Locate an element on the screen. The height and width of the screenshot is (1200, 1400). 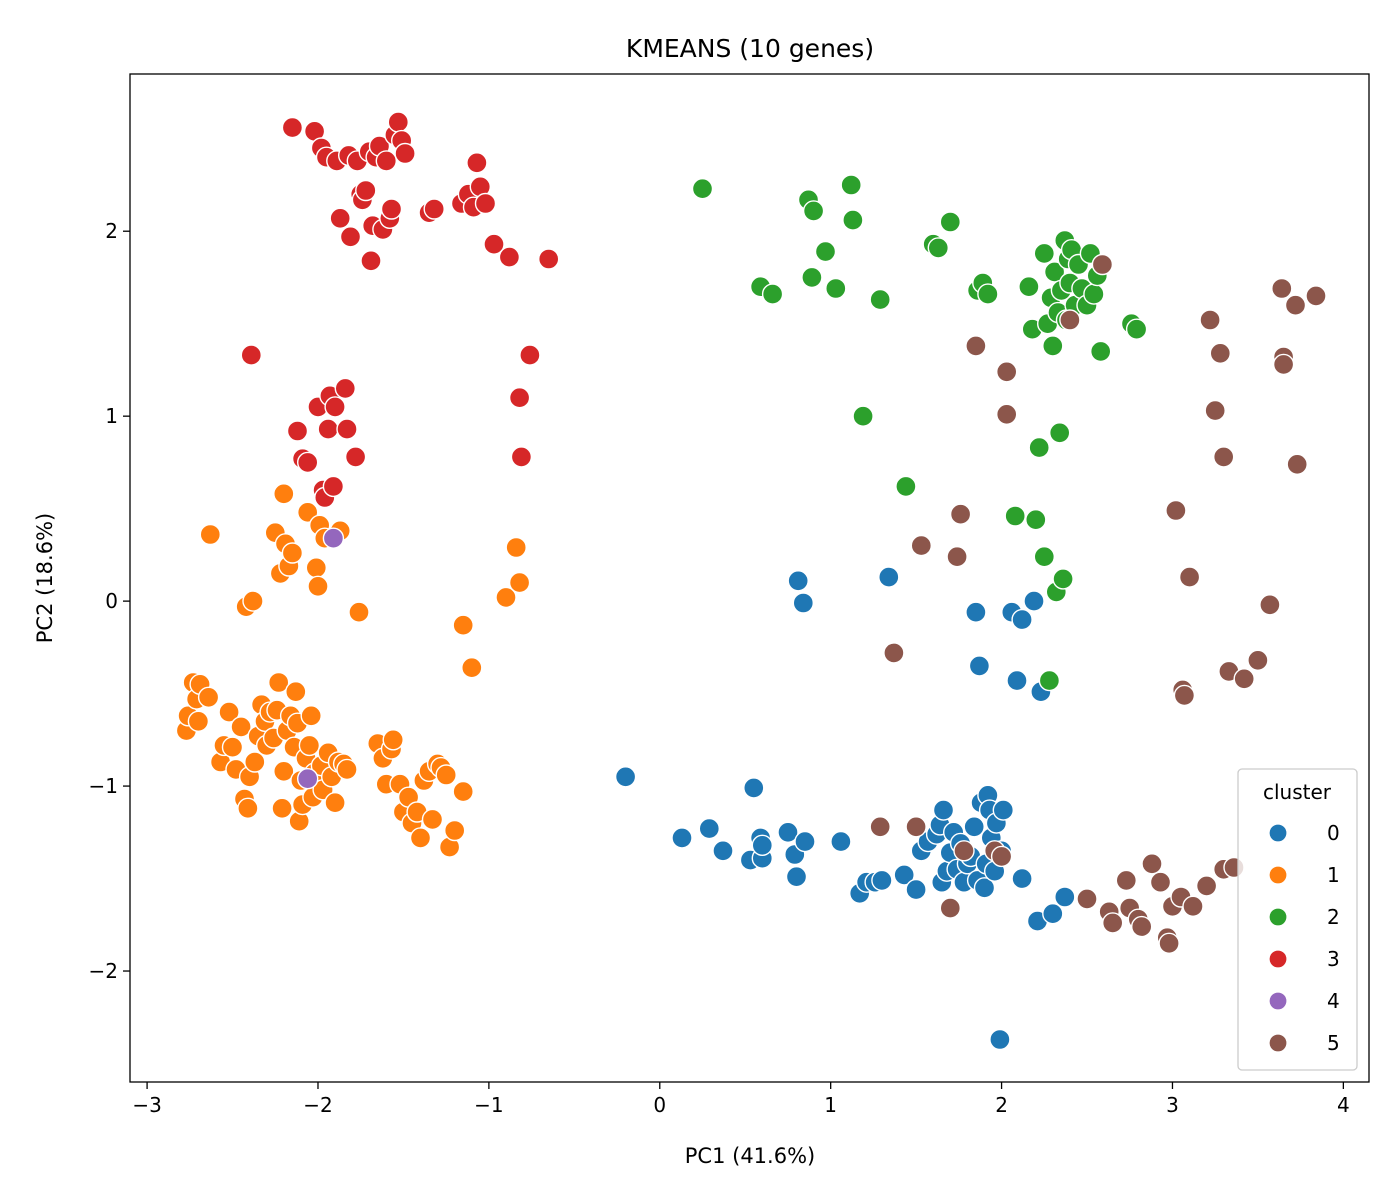
y-axis-label: PC2 (18.6%) is located at coordinates (45, 578).